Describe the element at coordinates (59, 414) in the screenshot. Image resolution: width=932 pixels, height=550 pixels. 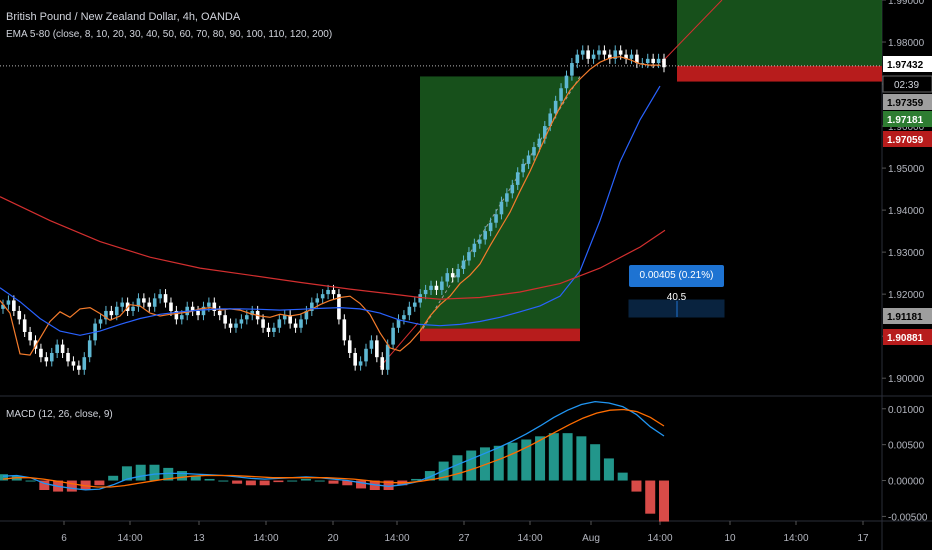
I see `macd-legend: MACD (12, 26, close, 9)` at that location.